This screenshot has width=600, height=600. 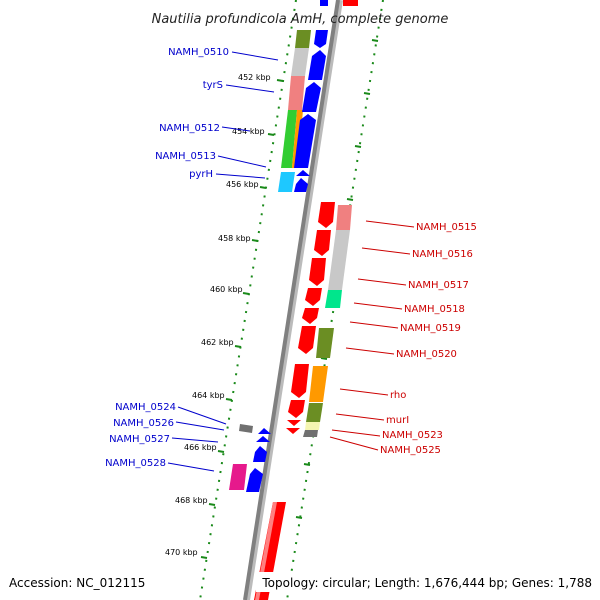 What do you see at coordinates (344, 217) in the screenshot?
I see `cog-box-salmon-r` at bounding box center [344, 217].